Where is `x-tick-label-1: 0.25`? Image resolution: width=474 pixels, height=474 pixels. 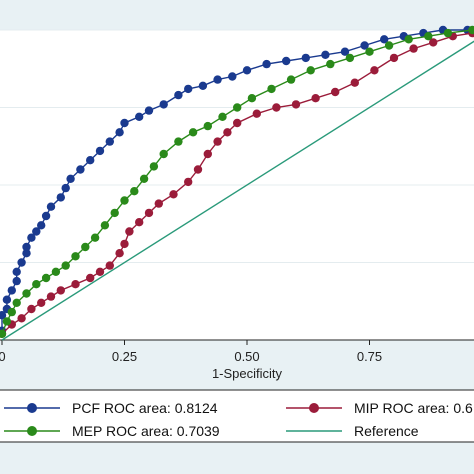 x-tick-label-1: 0.25 is located at coordinates (124, 356).